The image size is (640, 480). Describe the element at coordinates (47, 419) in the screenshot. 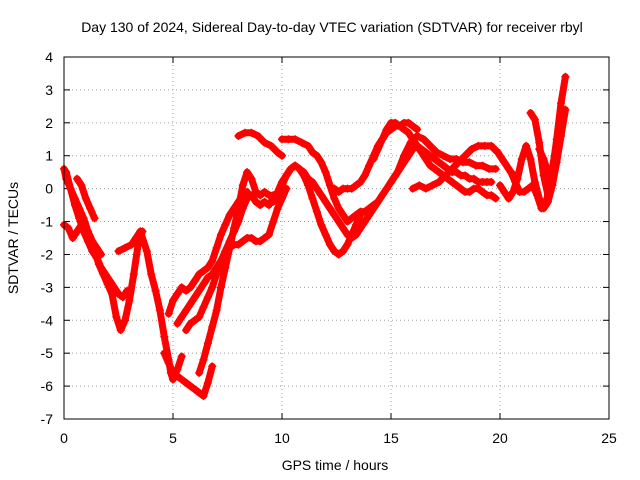

I see `y-tick-label: -7` at that location.